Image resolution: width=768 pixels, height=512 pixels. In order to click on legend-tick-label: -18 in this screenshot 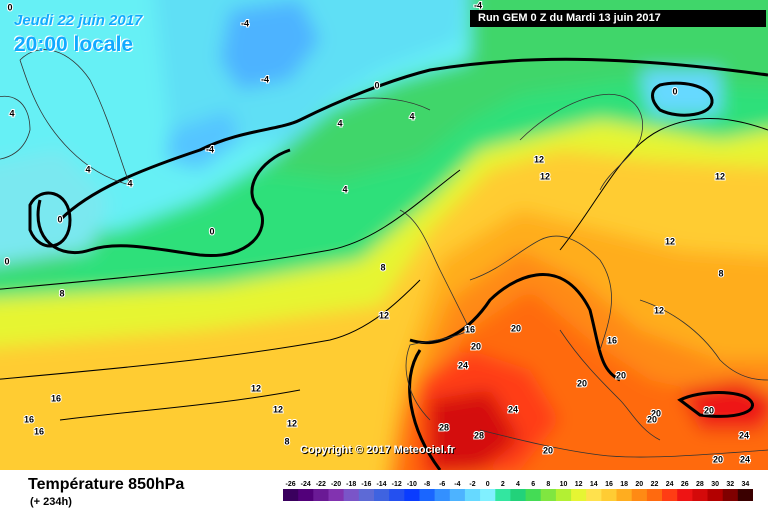, I will do `click(351, 484)`.